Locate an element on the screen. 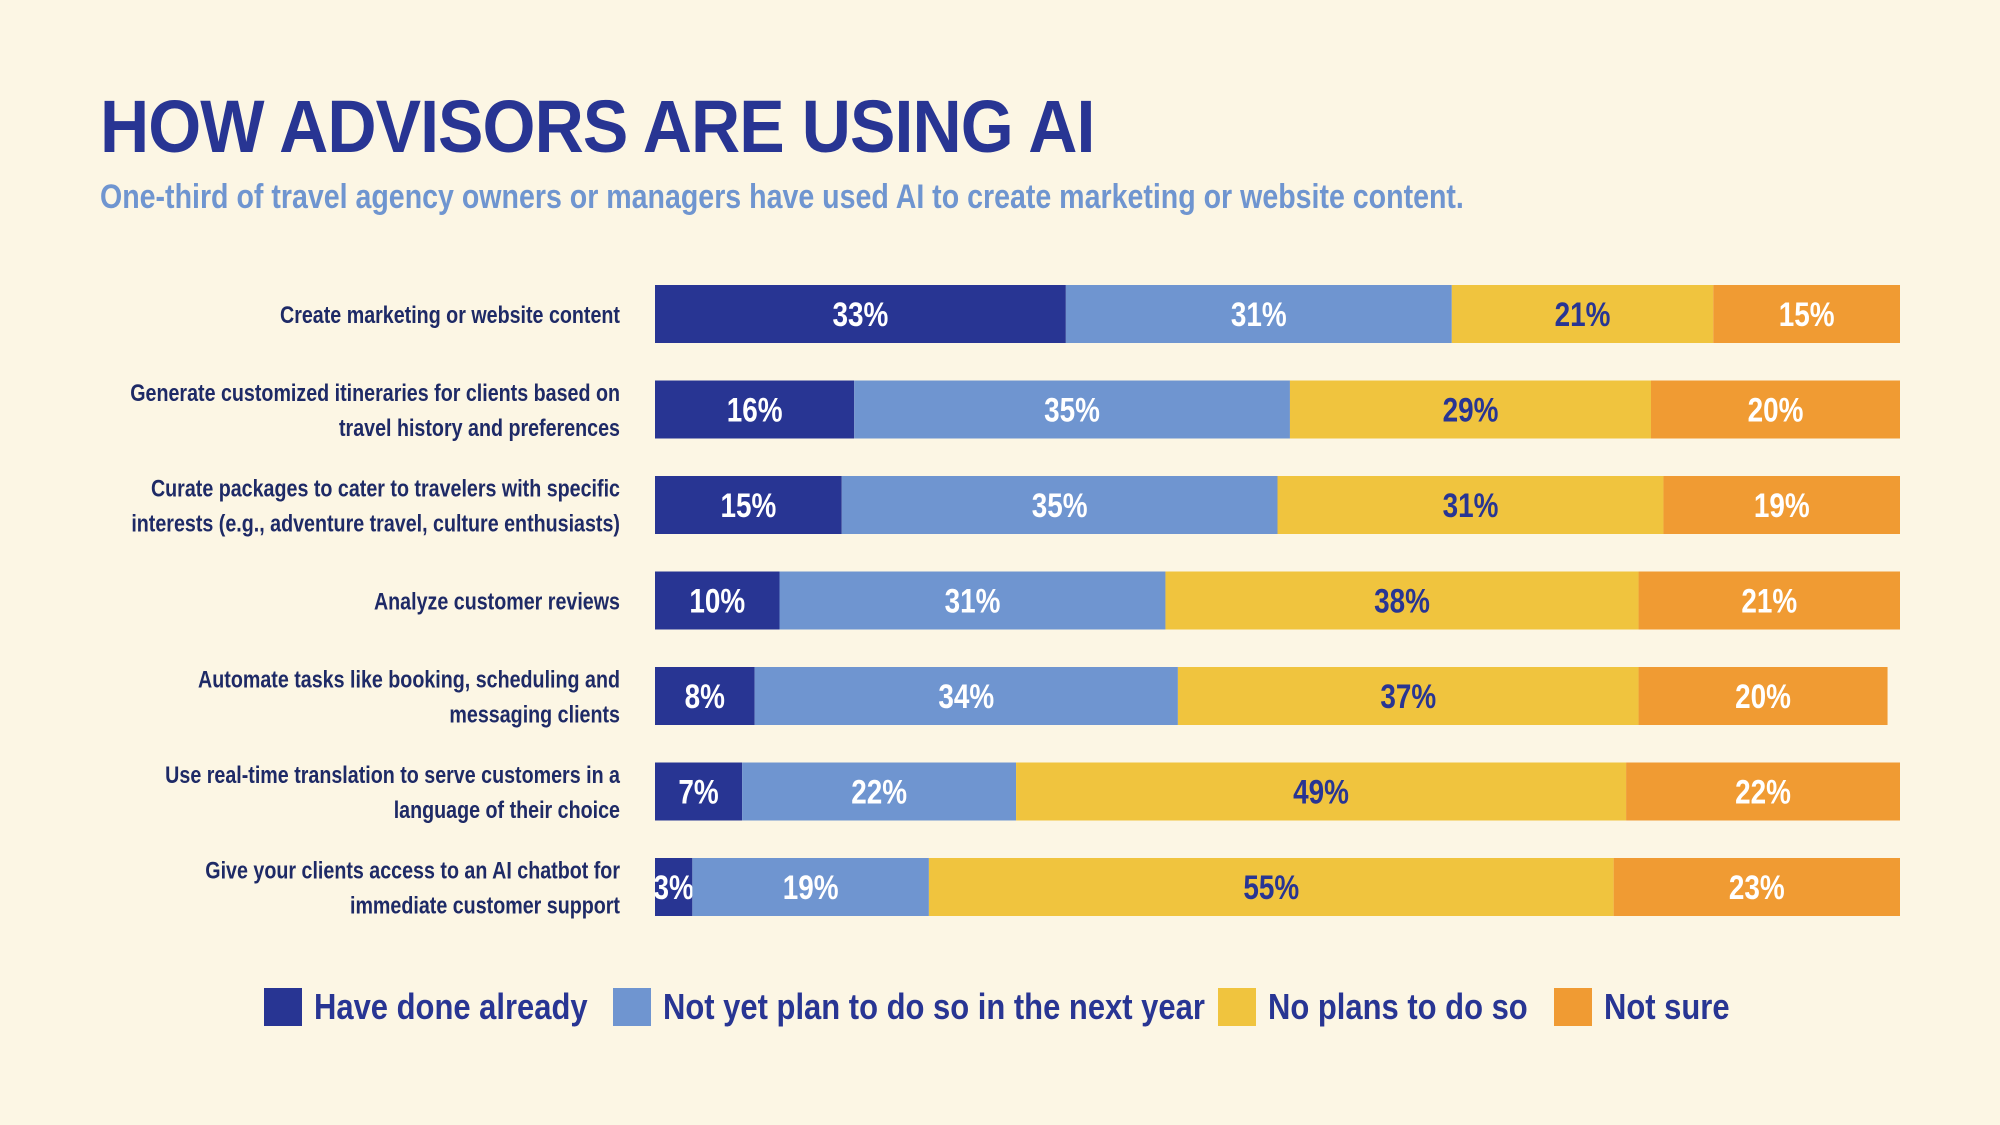 The height and width of the screenshot is (1125, 2000). bar-value-label: 7% is located at coordinates (698, 792).